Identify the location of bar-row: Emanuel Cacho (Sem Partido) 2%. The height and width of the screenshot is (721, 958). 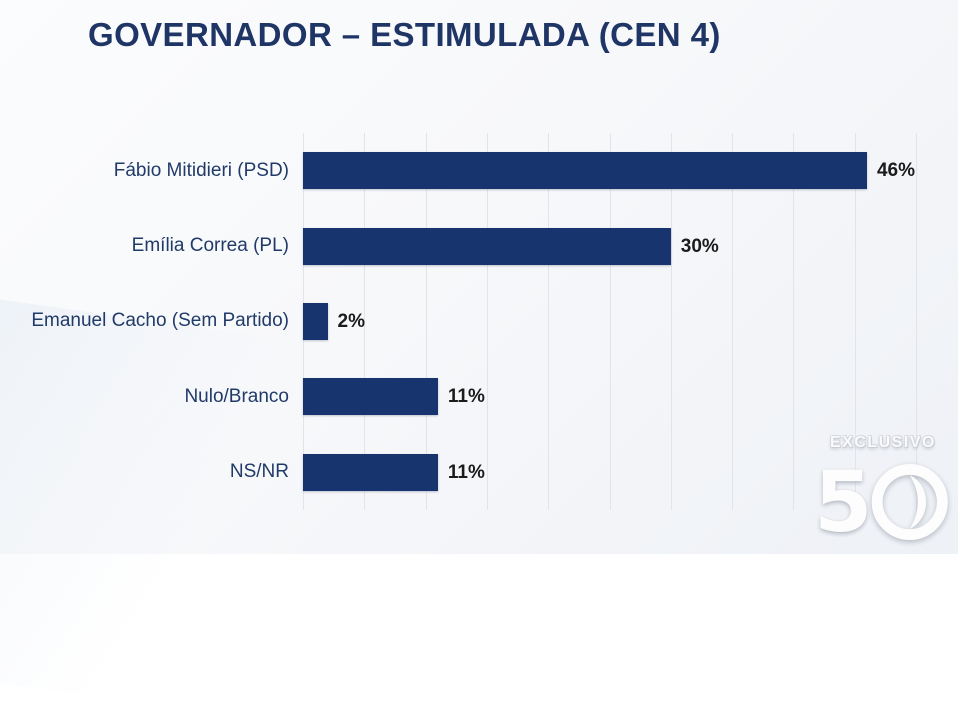
(458, 321).